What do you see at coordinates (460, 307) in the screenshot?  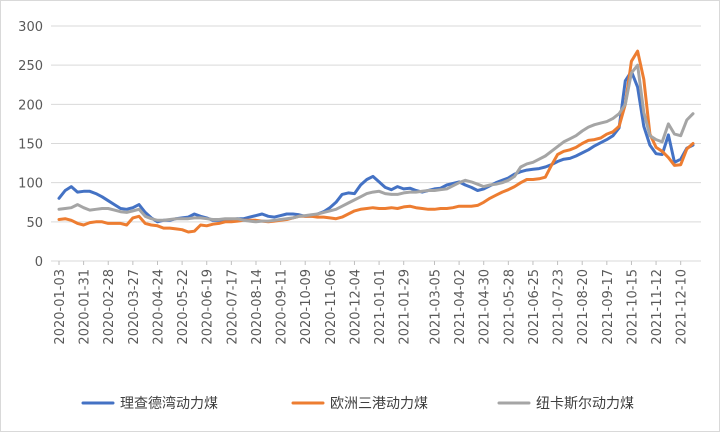 I see `x-tick-label: 2021-04-02` at bounding box center [460, 307].